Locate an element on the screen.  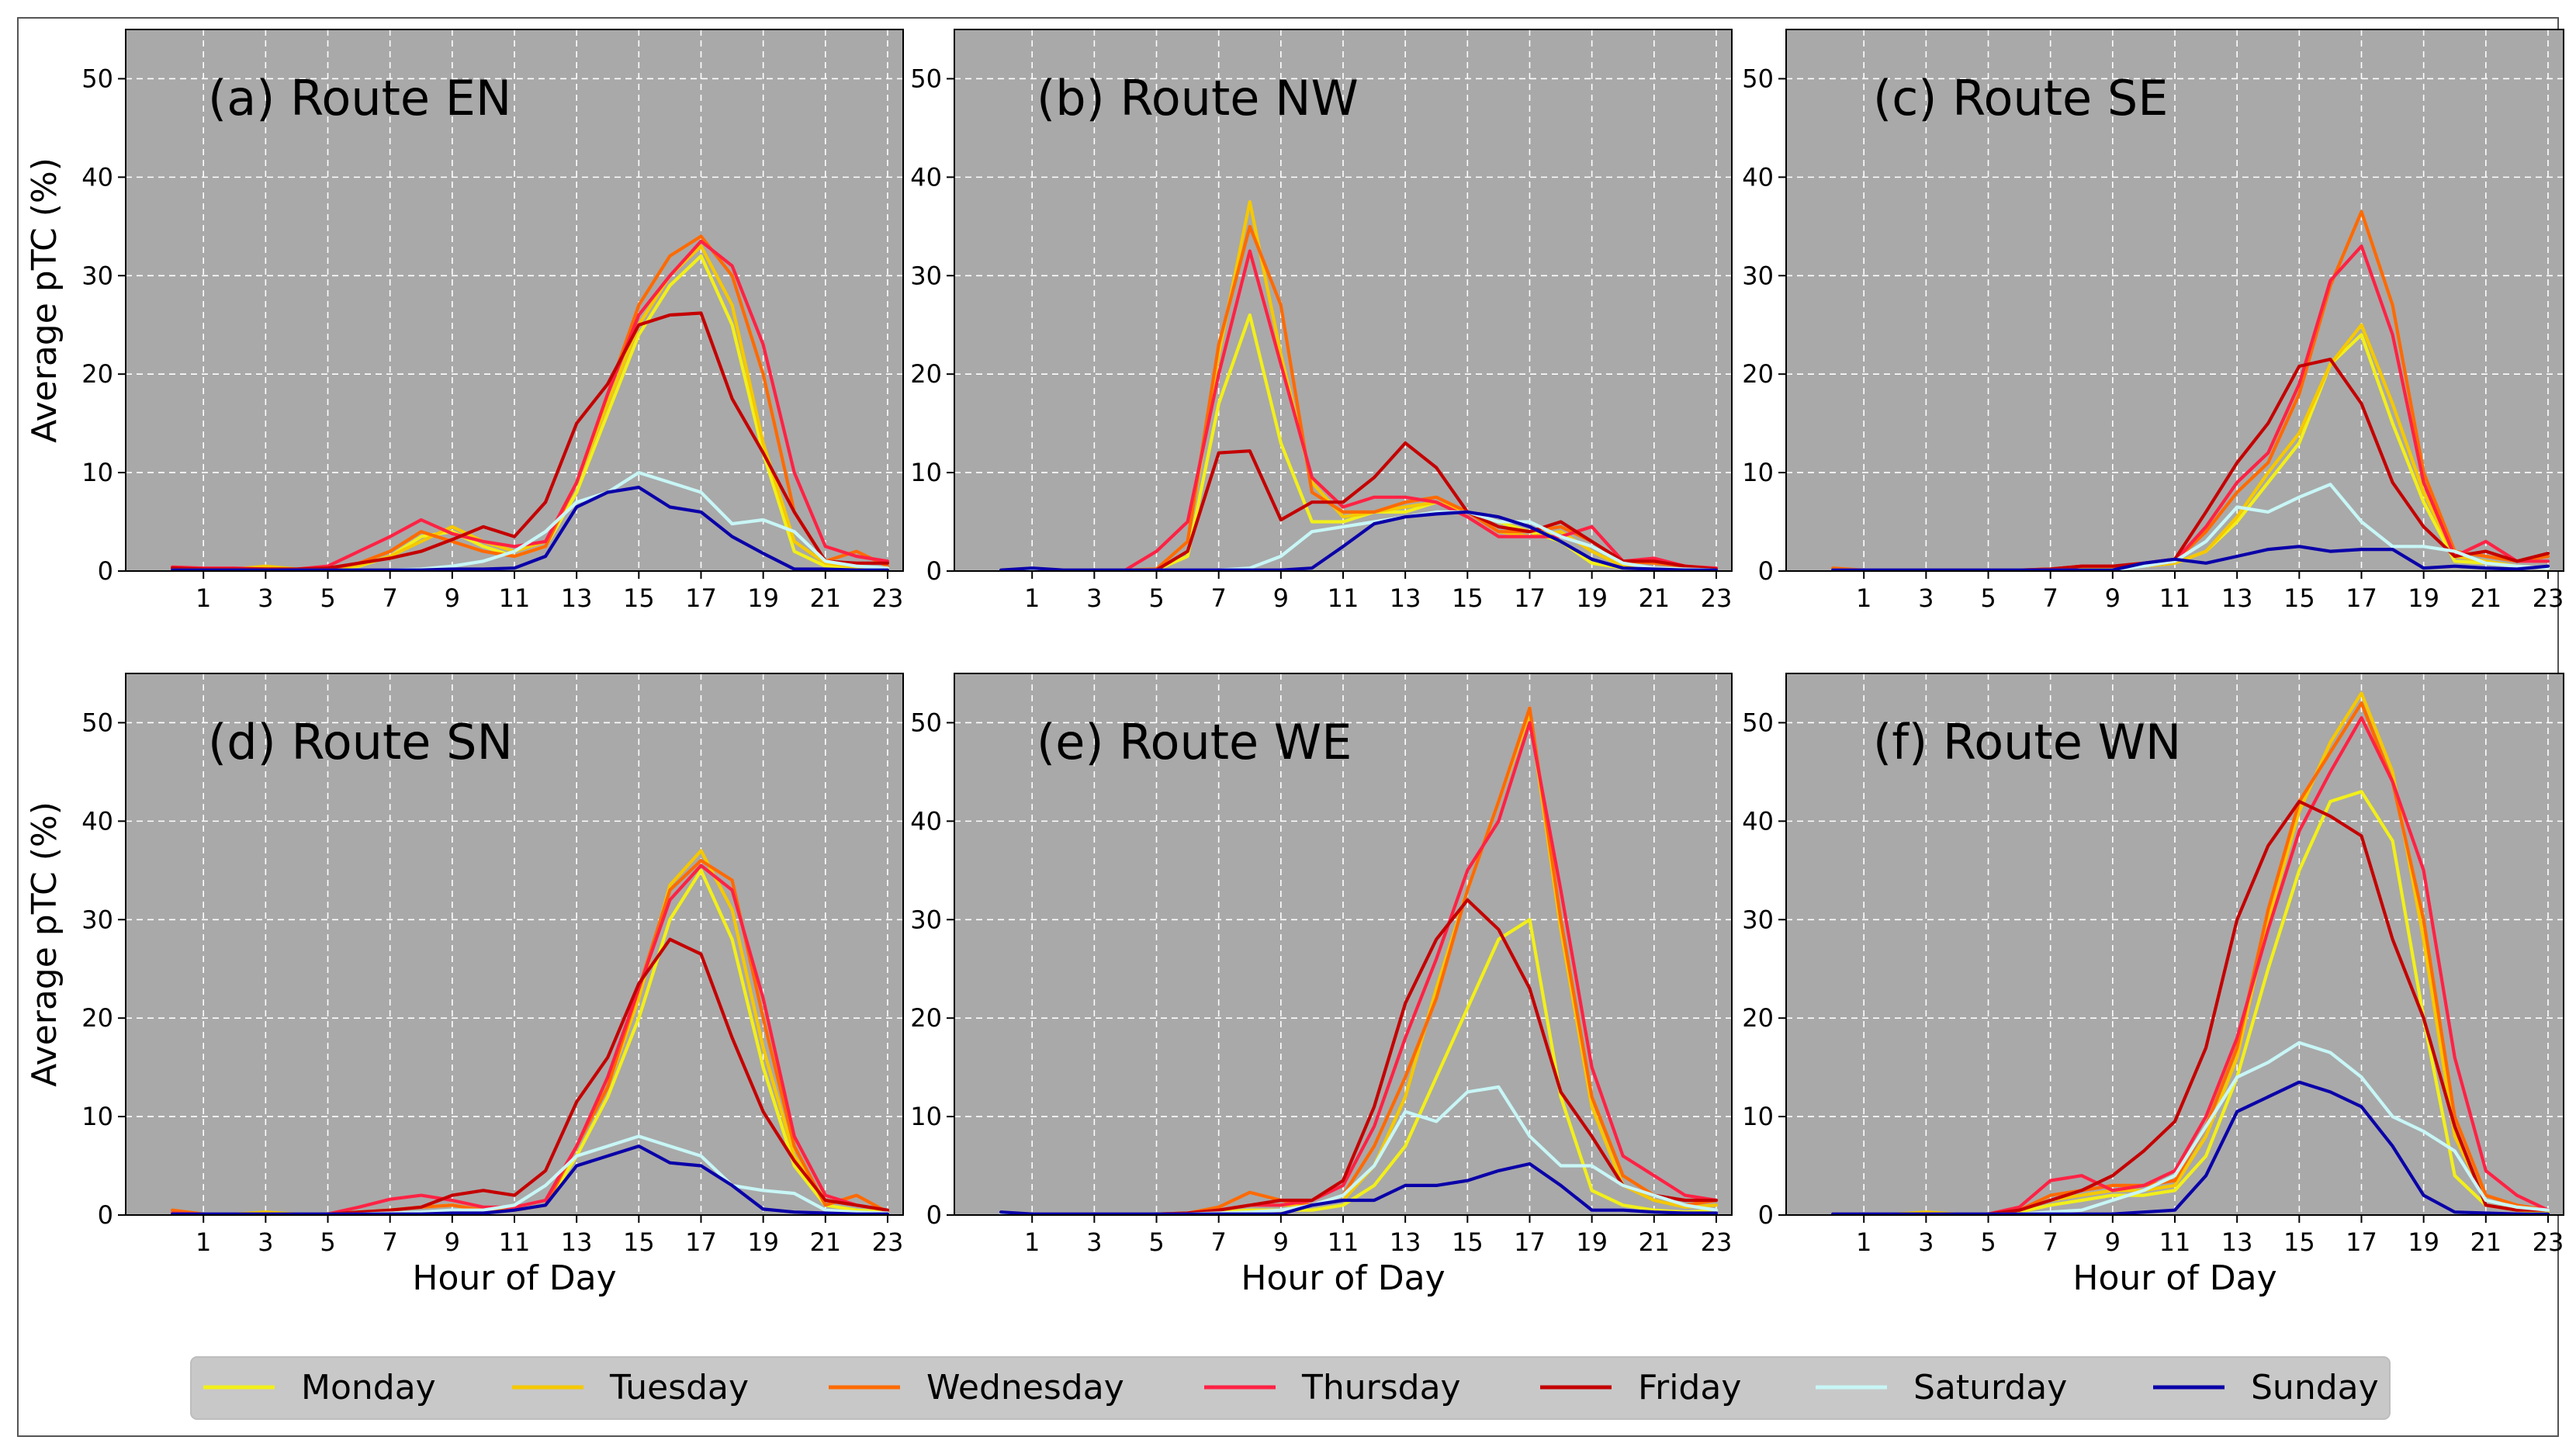
legend-item-sunday: Sunday is located at coordinates (2266, 1387).